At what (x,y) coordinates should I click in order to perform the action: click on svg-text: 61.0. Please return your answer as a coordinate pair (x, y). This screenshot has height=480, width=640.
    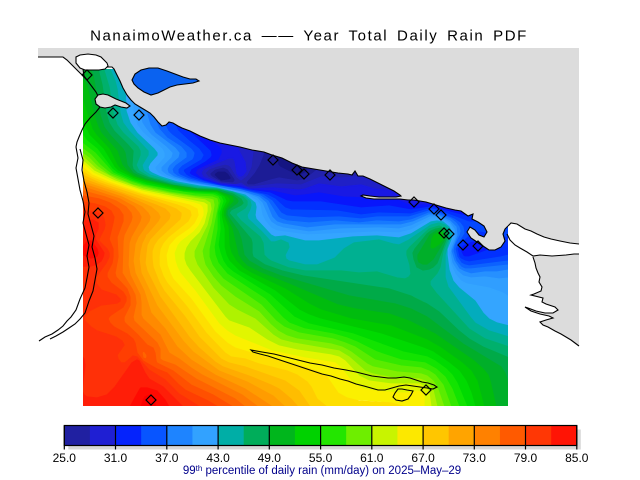
    Looking at the image, I should click on (372, 458).